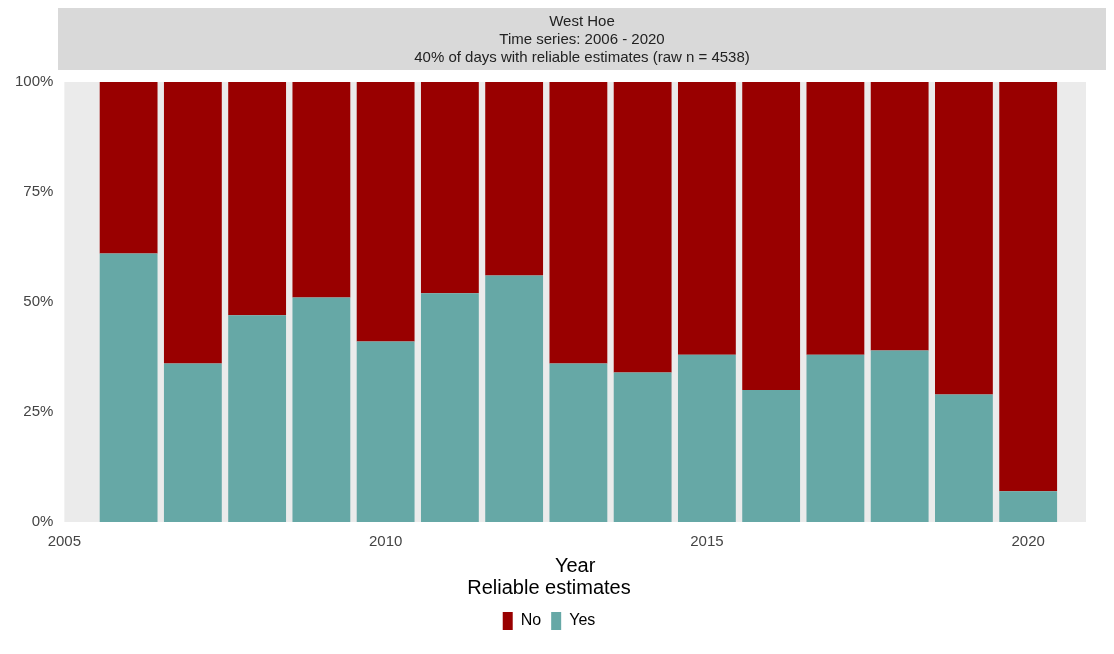  What do you see at coordinates (38, 191) in the screenshot?
I see `y-tick-label: 75%` at bounding box center [38, 191].